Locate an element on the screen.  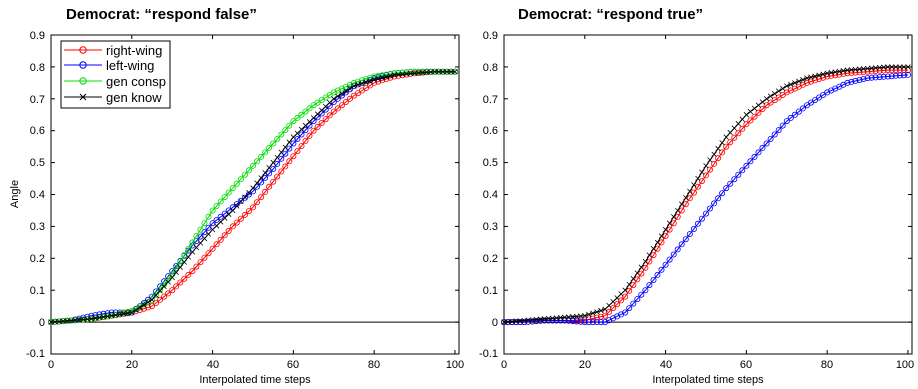
left-xtick-label: 60 is located at coordinates (293, 365).